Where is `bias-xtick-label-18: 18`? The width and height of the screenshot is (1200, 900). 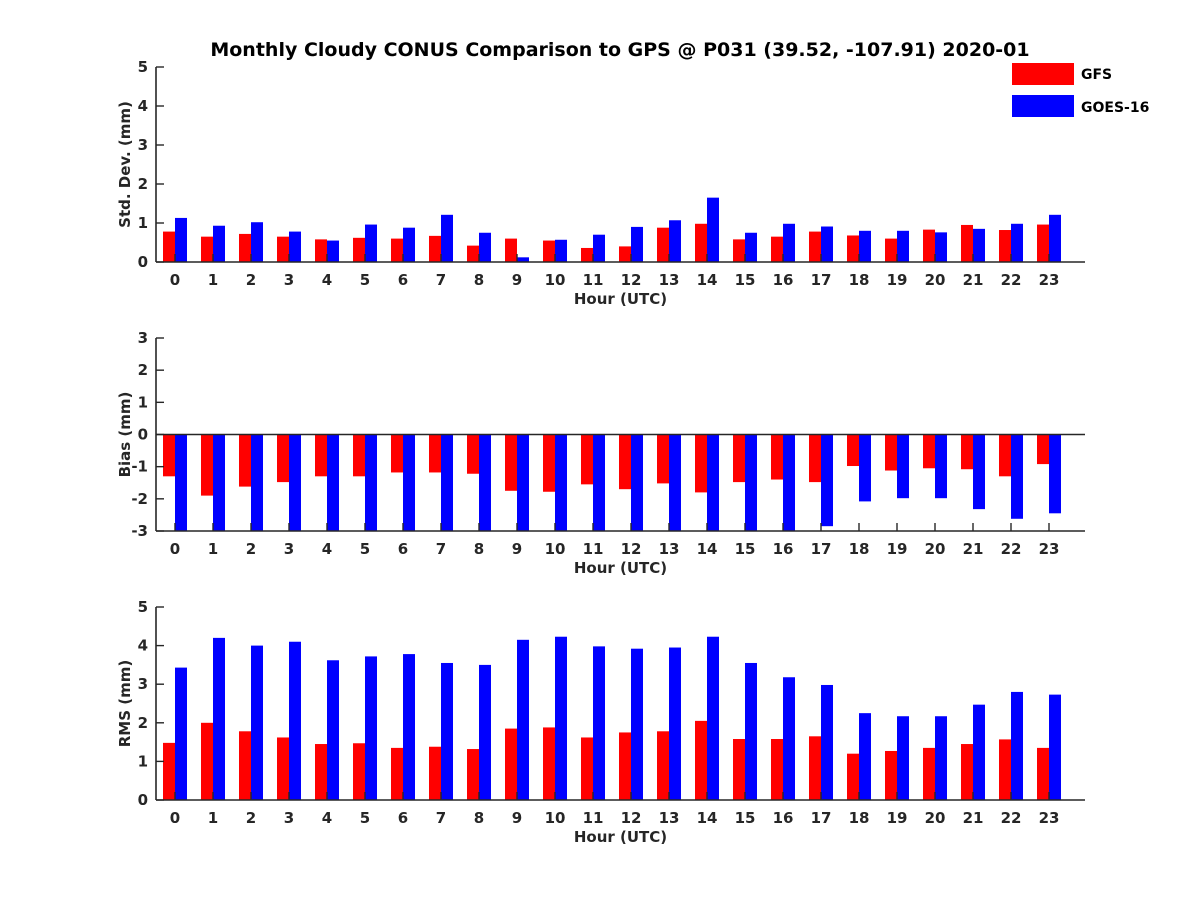 bias-xtick-label-18: 18 is located at coordinates (859, 549).